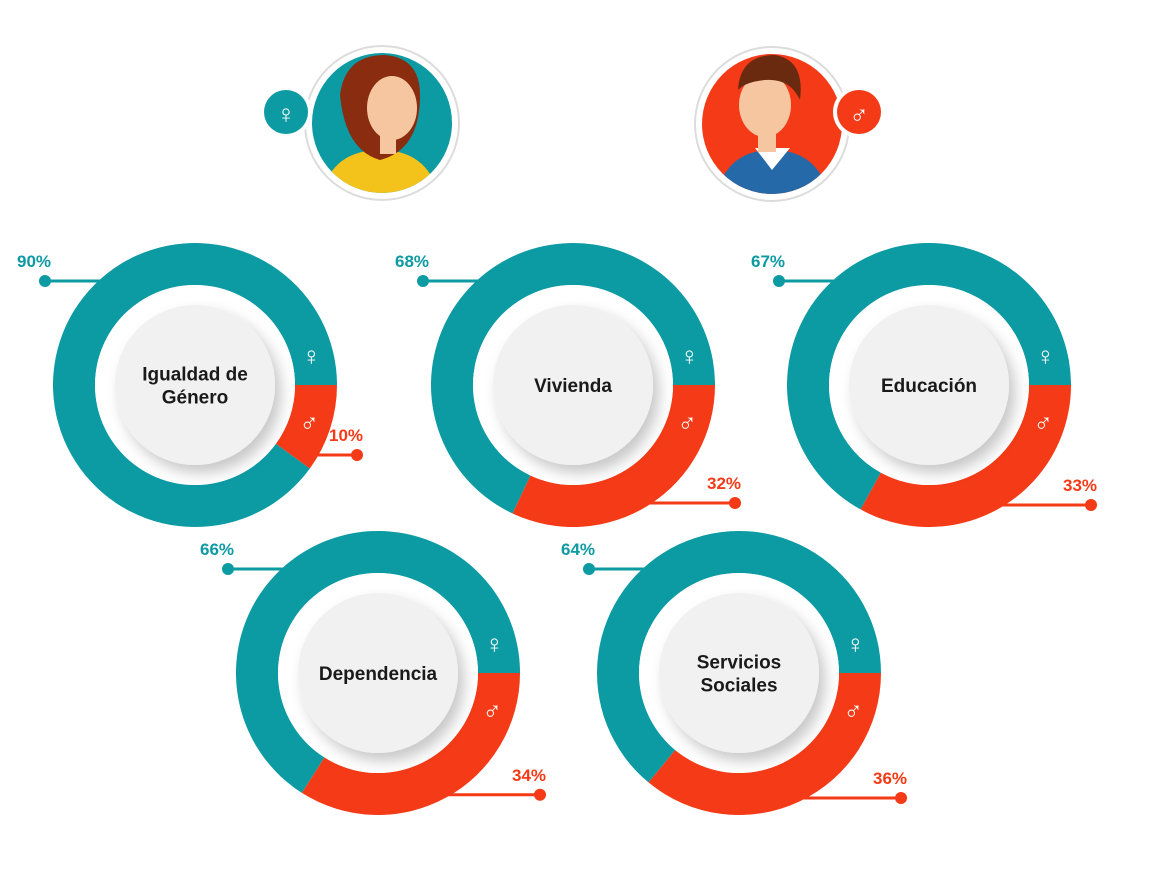 This screenshot has height=872, width=1150. I want to click on male-percent-label: 32%, so click(724, 483).